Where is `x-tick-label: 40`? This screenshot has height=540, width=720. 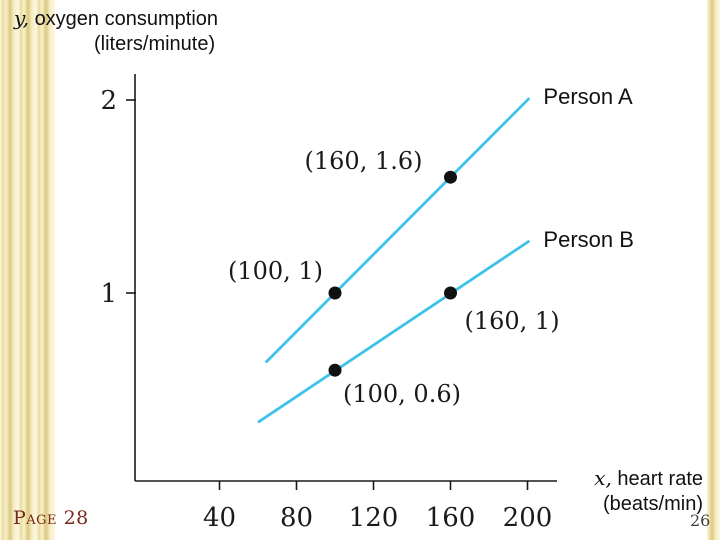 x-tick-label: 40 is located at coordinates (219, 518).